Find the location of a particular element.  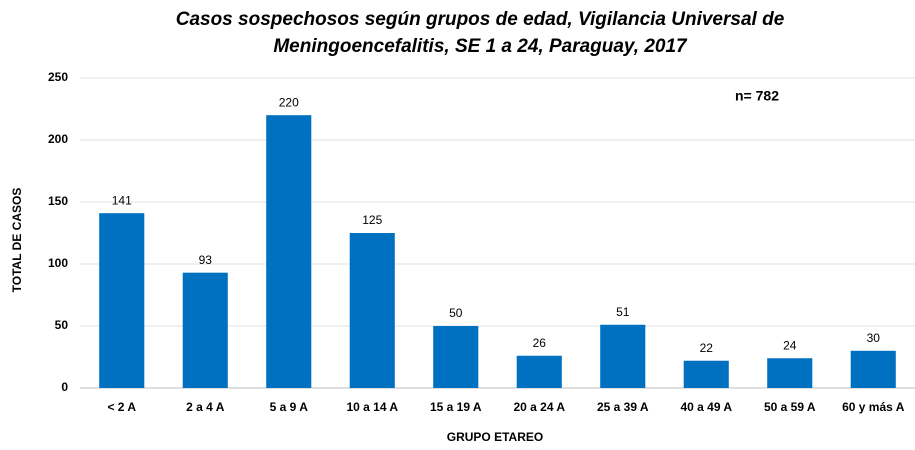

x-tick-label: 15 a 19 A is located at coordinates (456, 407).